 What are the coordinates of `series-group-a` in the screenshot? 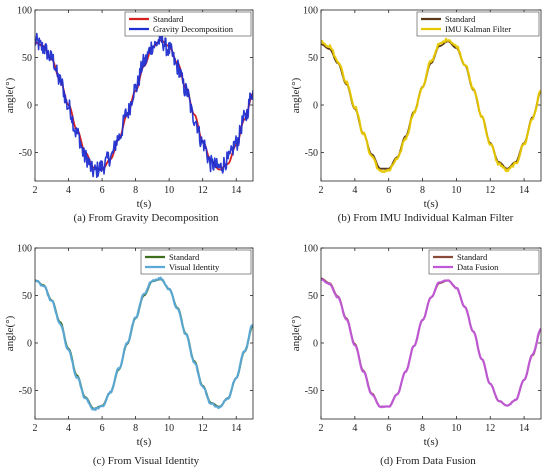 It's located at (144, 105).